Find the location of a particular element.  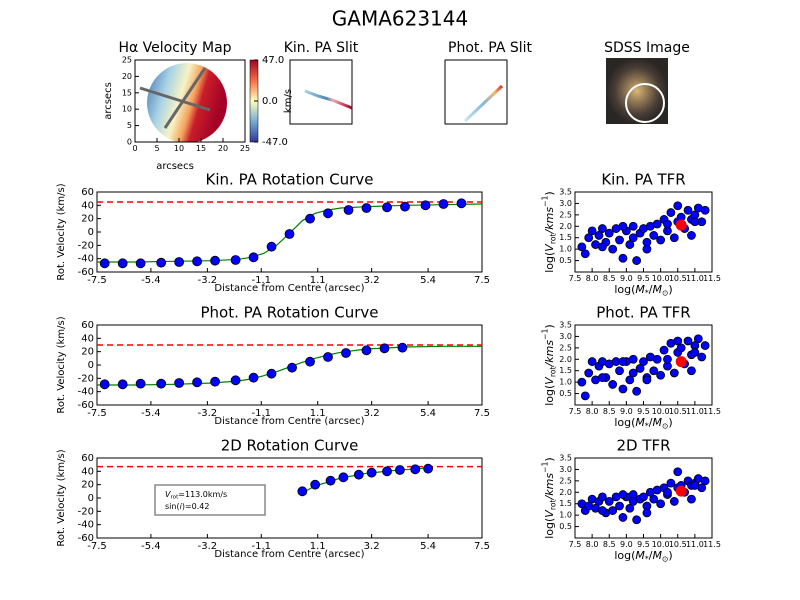

y-tick-label: 1.5 is located at coordinates (565, 237).